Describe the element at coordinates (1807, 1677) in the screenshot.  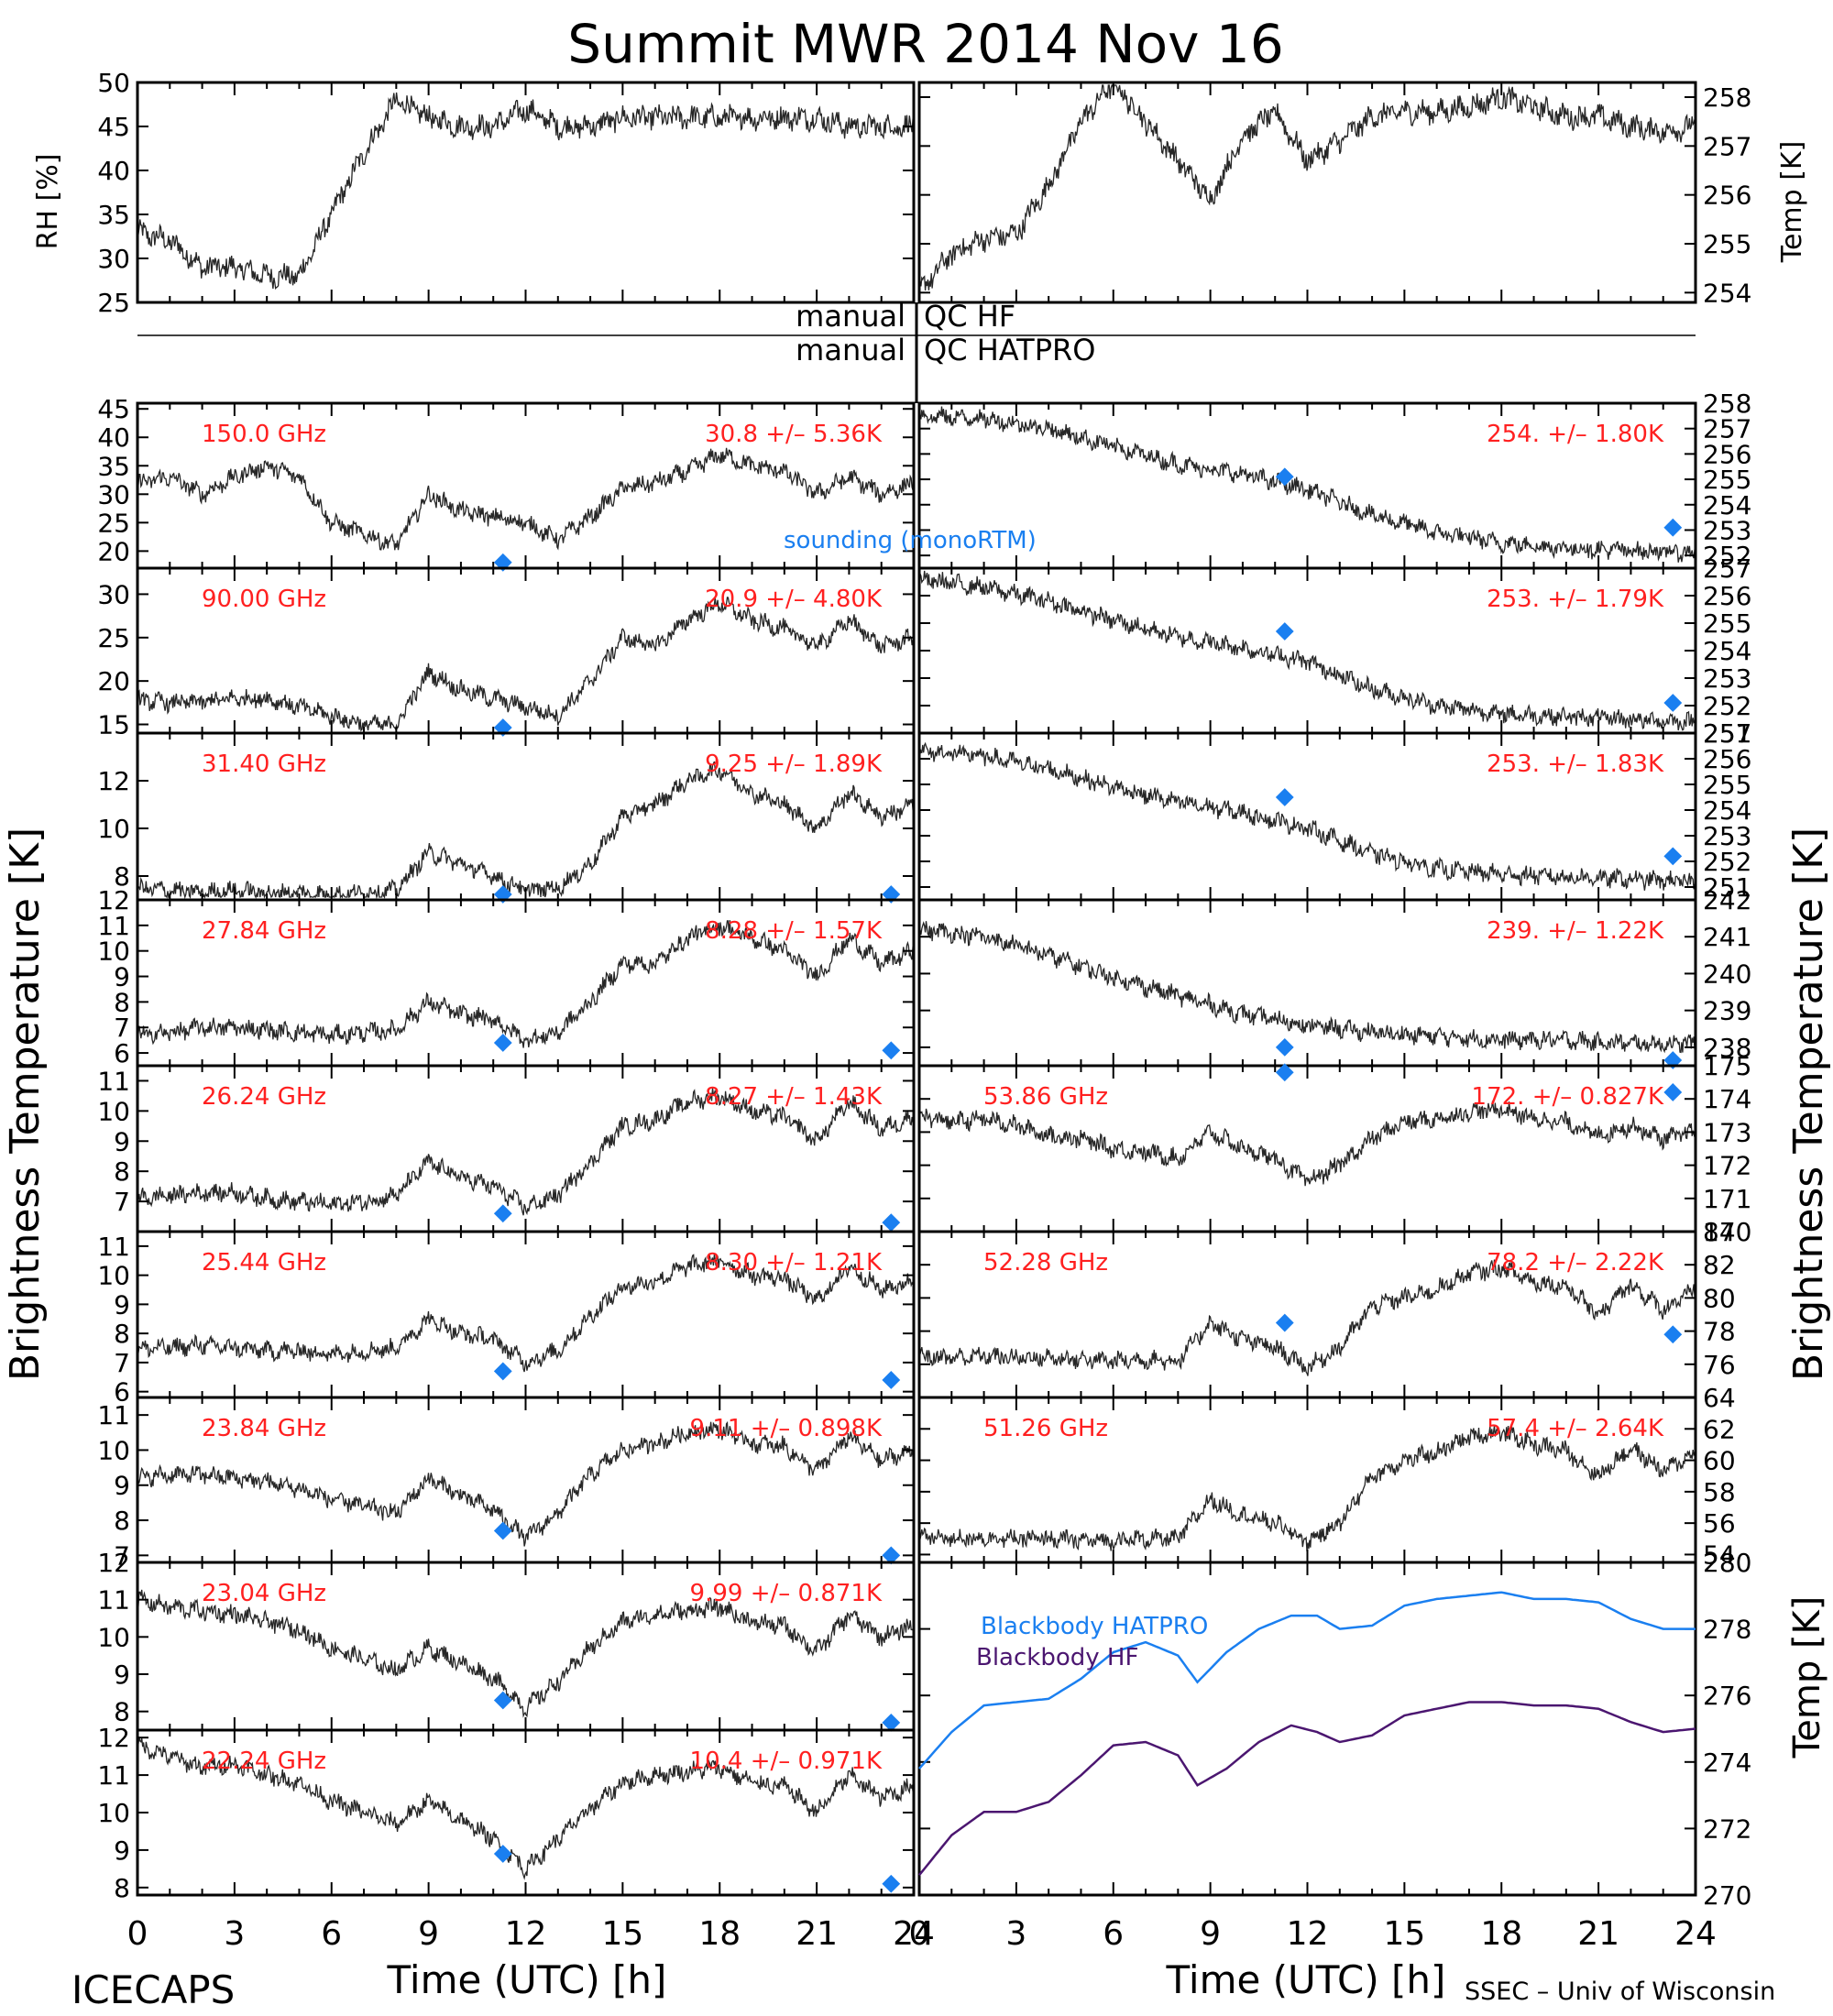
I see `ylabel-bb-temp: Temp [K]` at that location.